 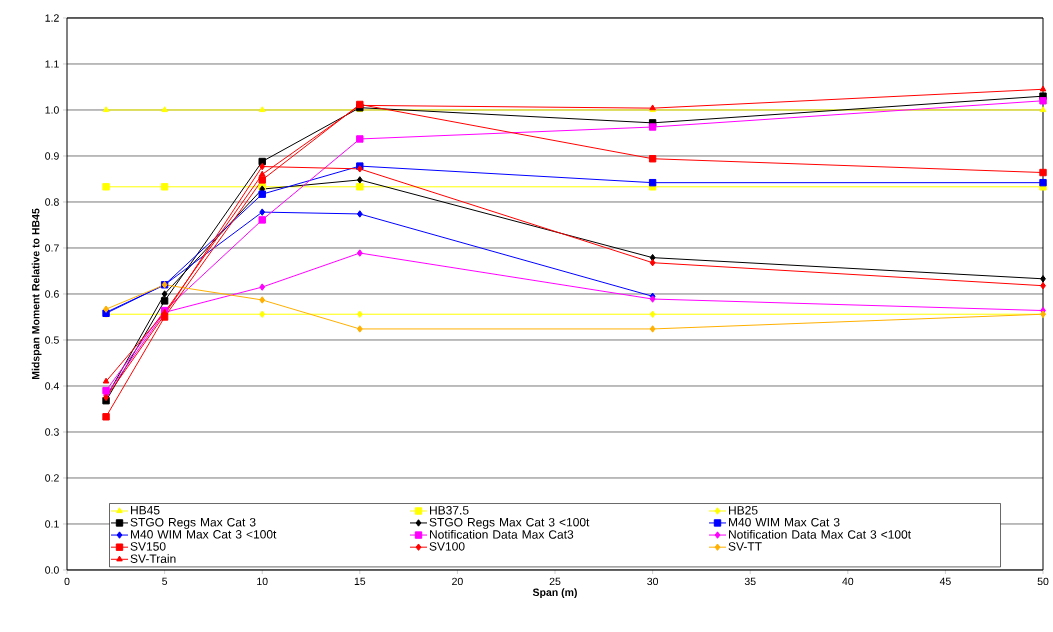 What do you see at coordinates (653, 581) in the screenshot?
I see `x-tick-label: 30` at bounding box center [653, 581].